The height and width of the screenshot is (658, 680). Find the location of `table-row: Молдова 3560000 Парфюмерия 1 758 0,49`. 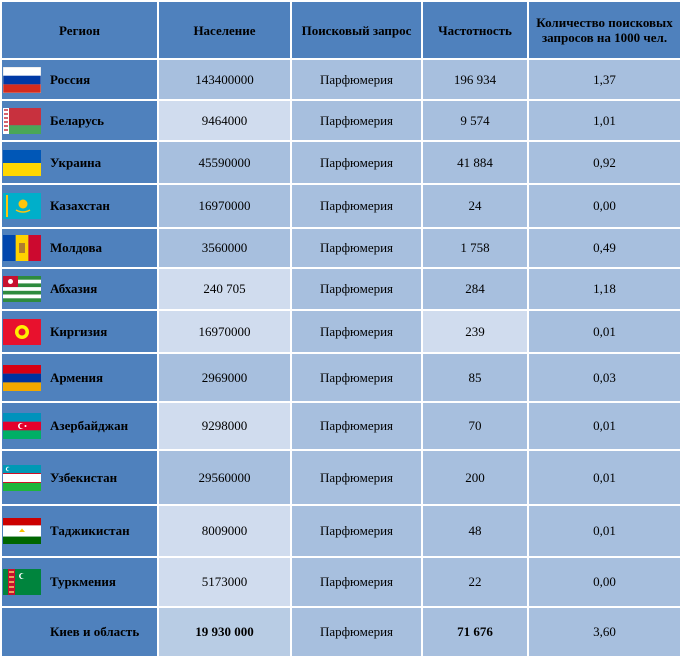

table-row: Молдова 3560000 Парфюмерия 1 758 0,49 is located at coordinates (340, 248).